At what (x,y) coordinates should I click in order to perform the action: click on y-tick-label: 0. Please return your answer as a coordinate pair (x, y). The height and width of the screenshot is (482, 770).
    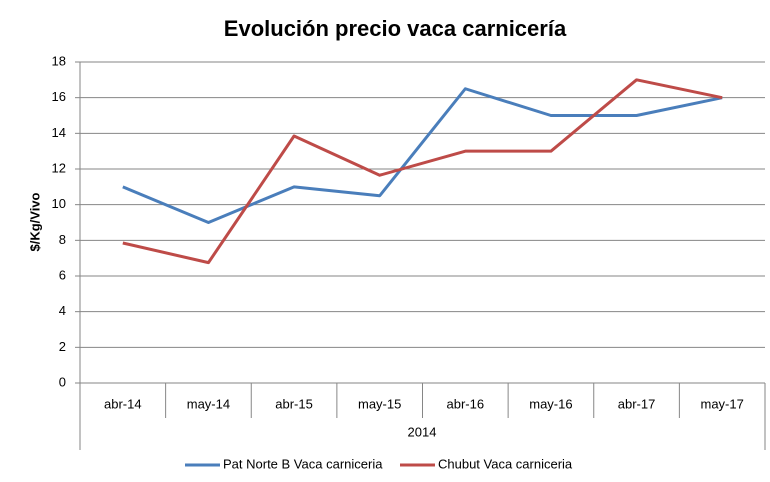
    Looking at the image, I should click on (62, 381).